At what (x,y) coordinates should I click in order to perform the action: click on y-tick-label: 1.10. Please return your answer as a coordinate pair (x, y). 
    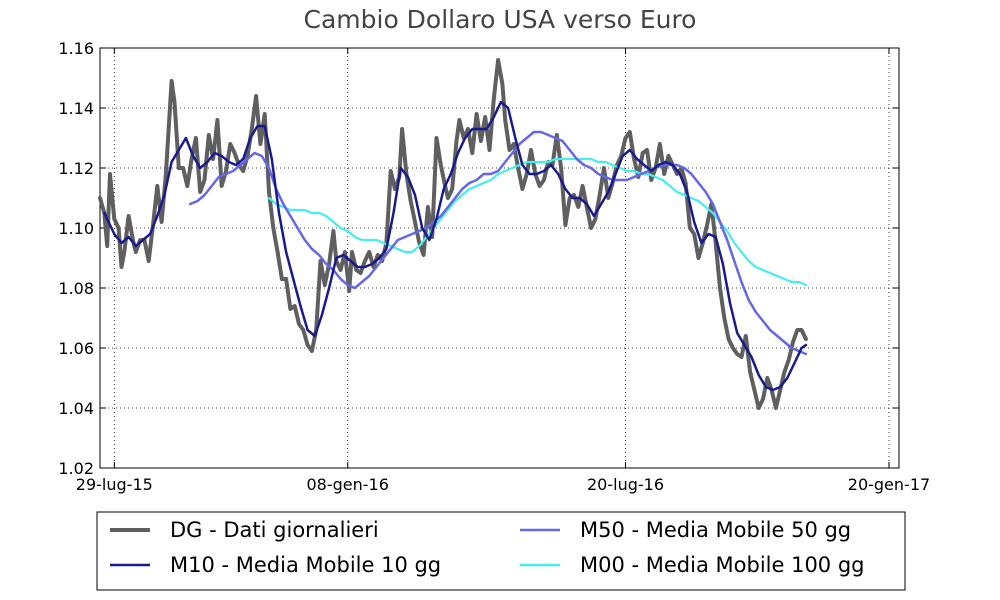
    Looking at the image, I should click on (76, 228).